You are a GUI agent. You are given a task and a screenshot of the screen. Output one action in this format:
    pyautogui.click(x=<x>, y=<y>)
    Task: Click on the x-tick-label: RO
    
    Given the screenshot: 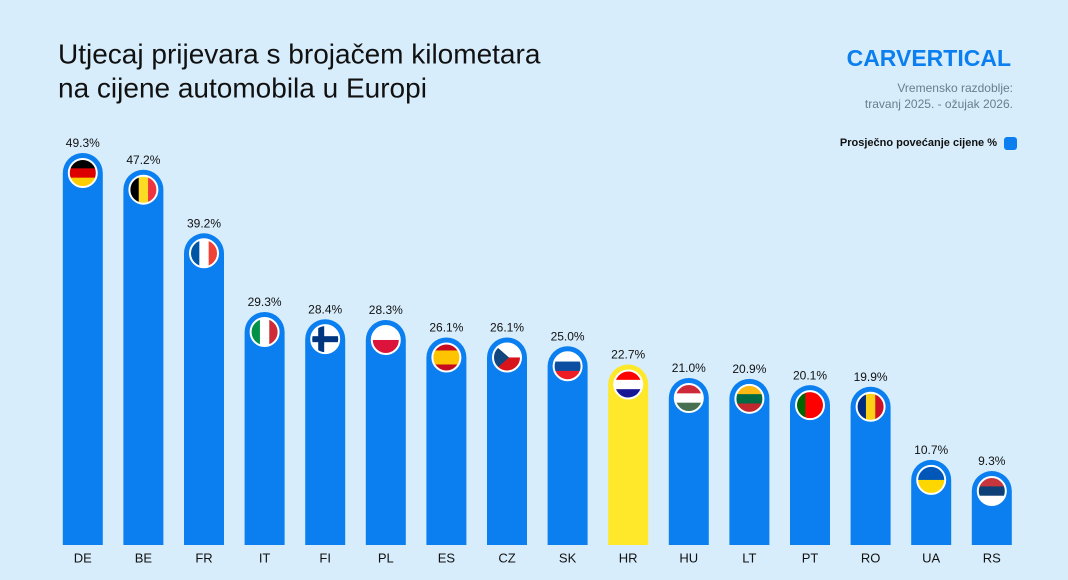 What is the action you would take?
    pyautogui.click(x=871, y=557)
    